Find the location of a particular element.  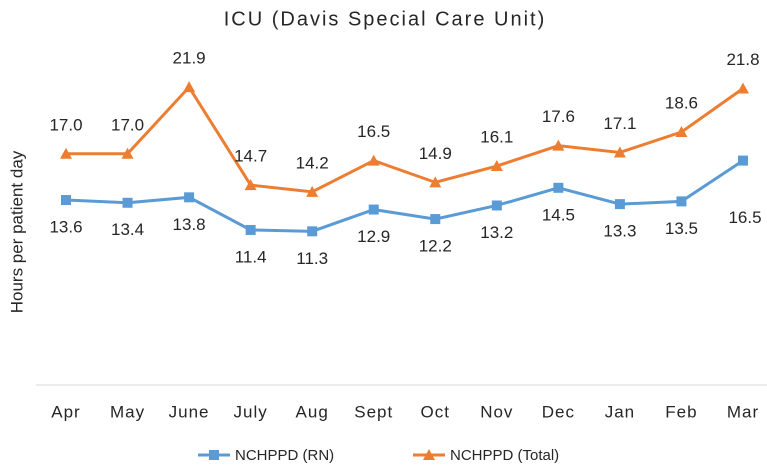

series-line is located at coordinates (404, 196).